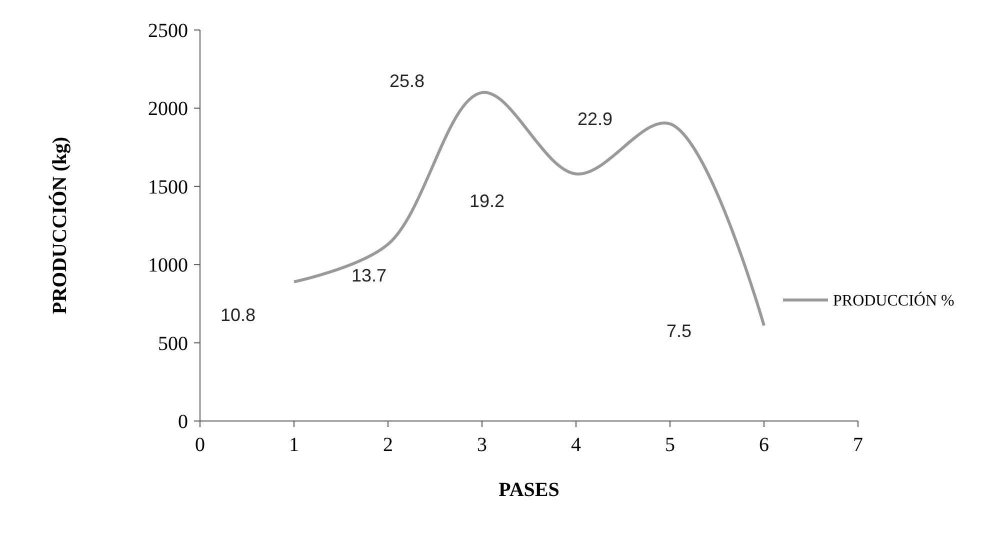  I want to click on y-axis-title: PRODUCCIÓN (kg), so click(59, 225).